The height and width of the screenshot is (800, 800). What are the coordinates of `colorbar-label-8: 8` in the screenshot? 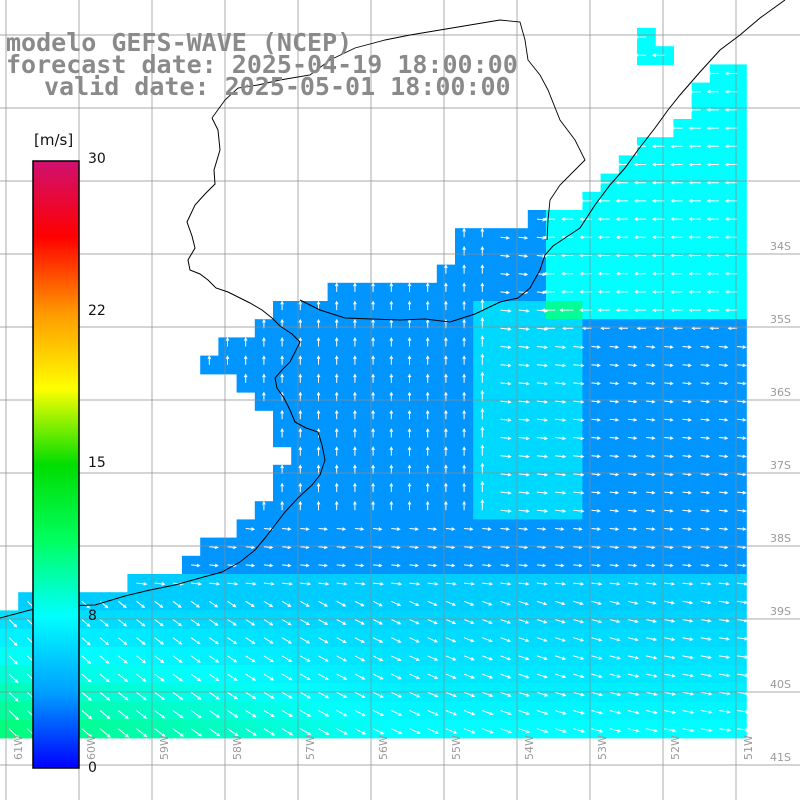 It's located at (92, 616).